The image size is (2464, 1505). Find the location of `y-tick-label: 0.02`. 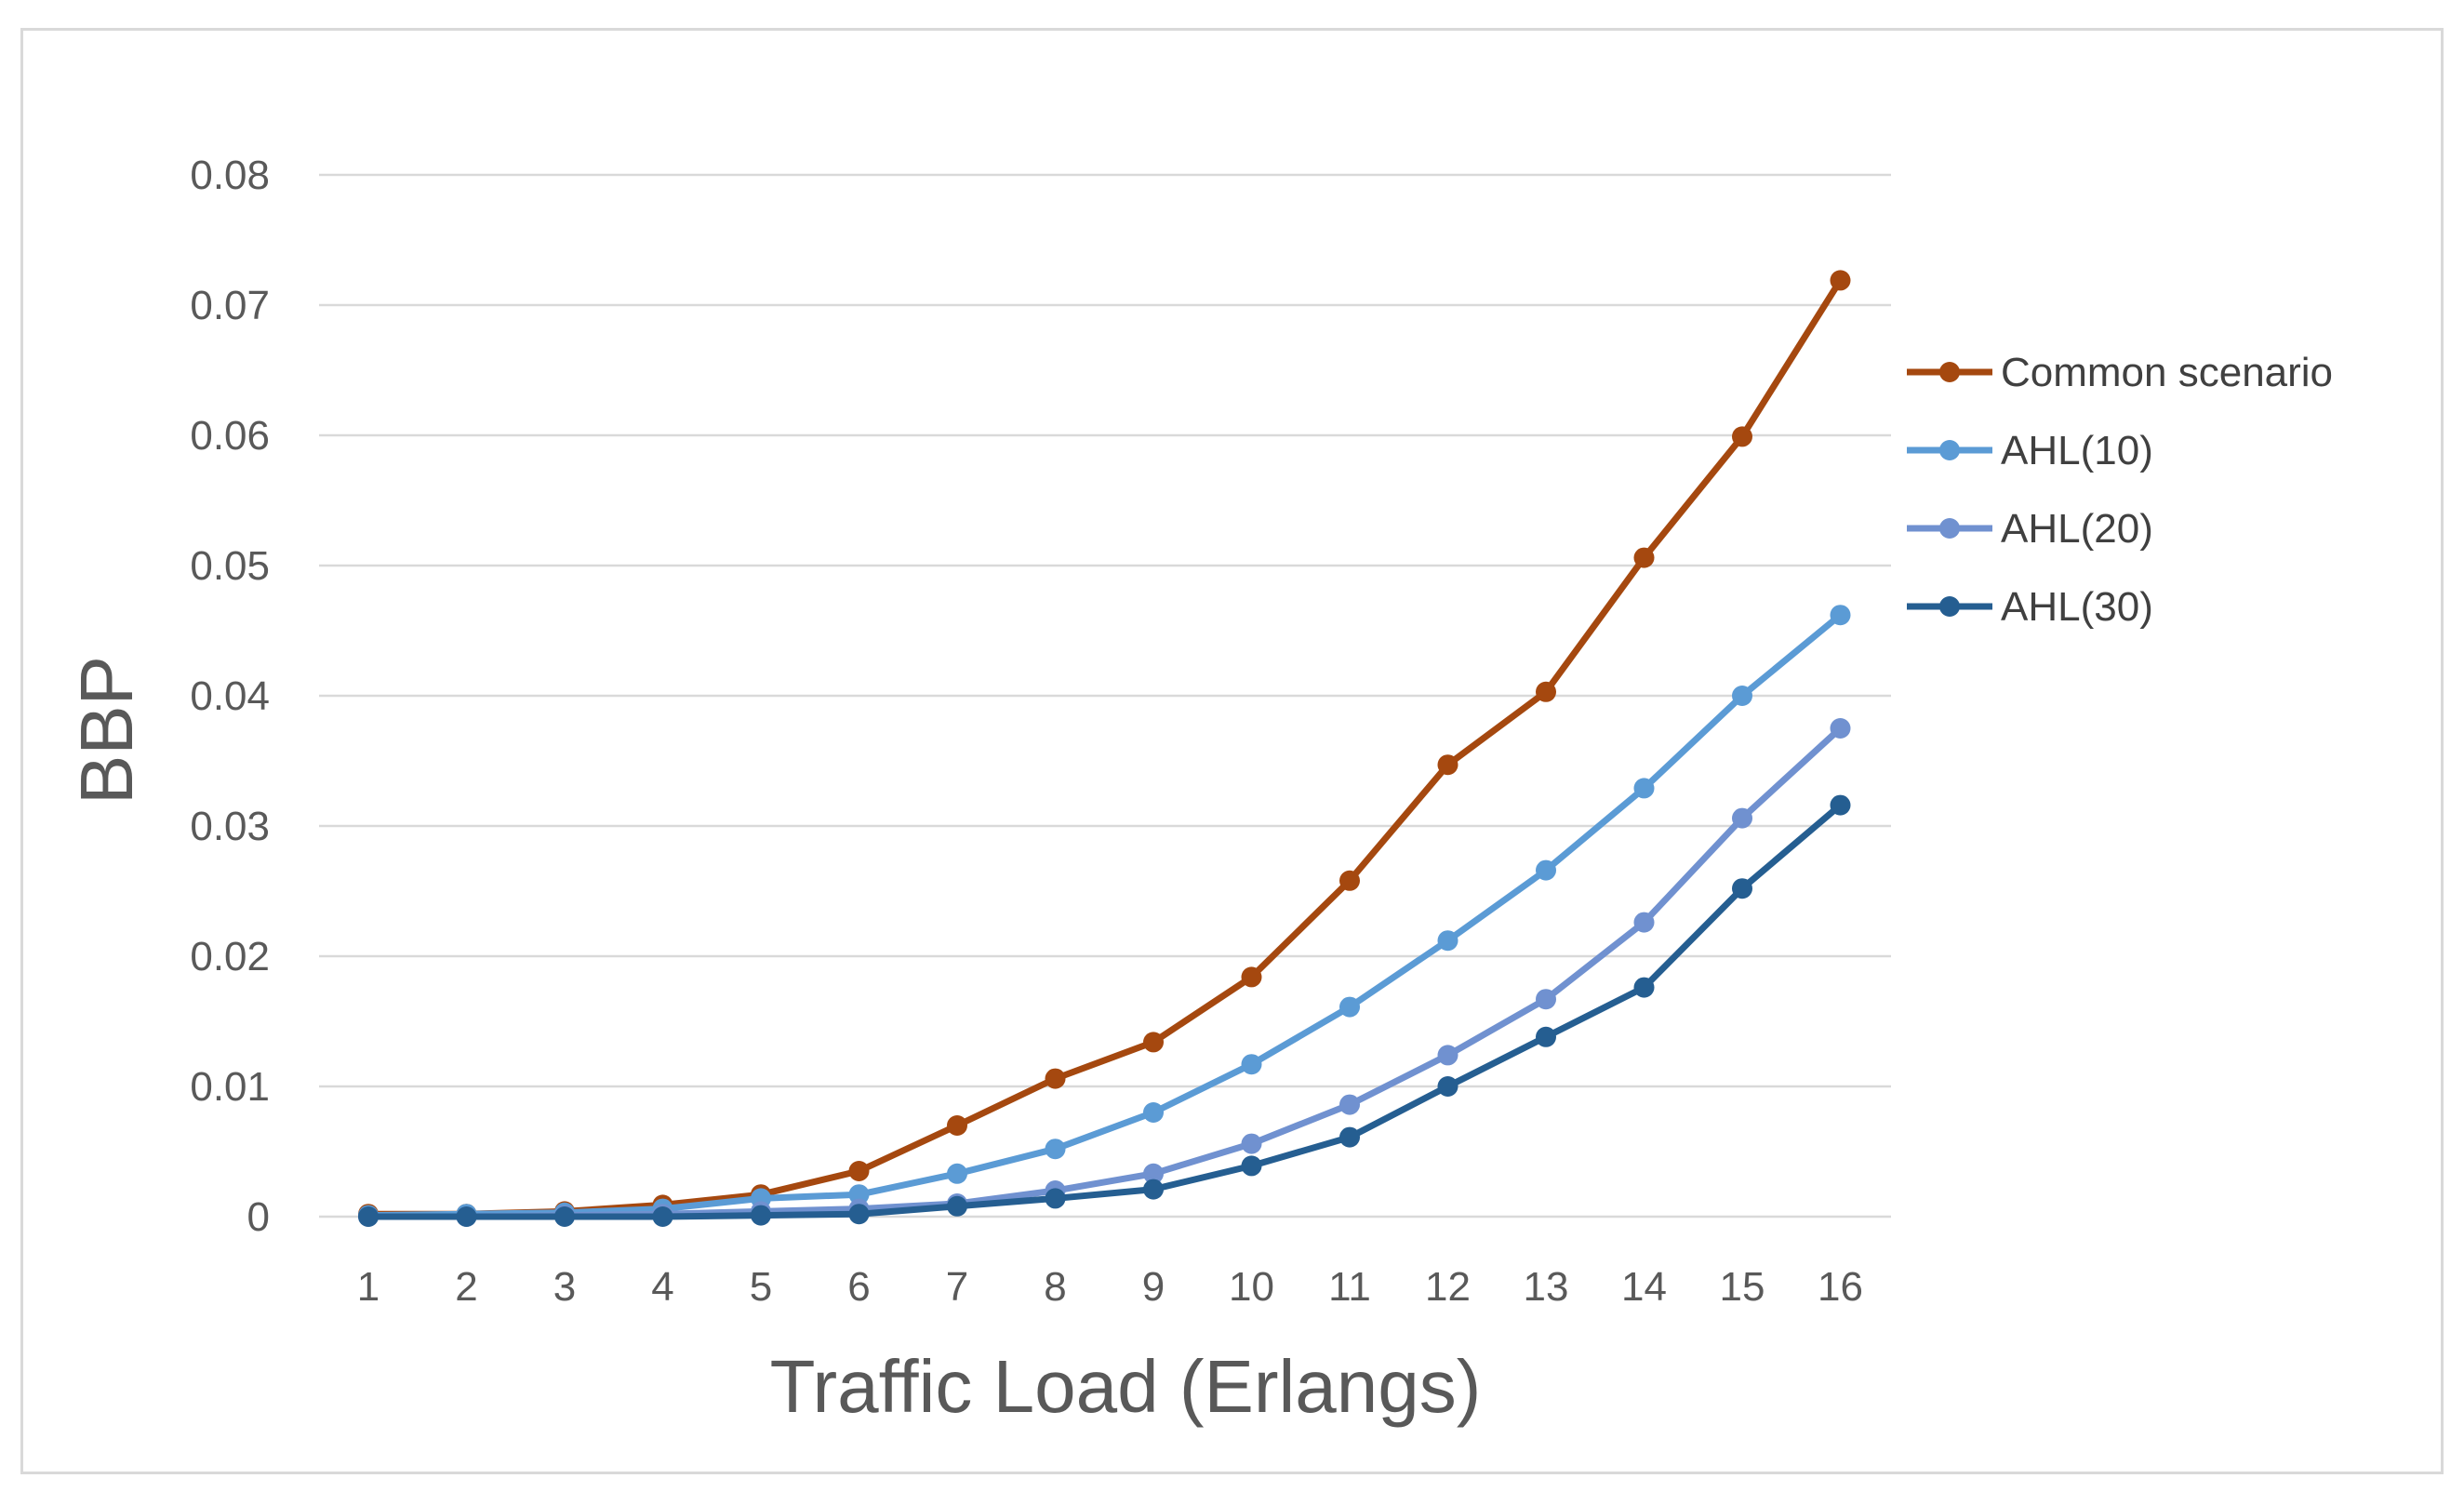

y-tick-label: 0.02 is located at coordinates (230, 956).